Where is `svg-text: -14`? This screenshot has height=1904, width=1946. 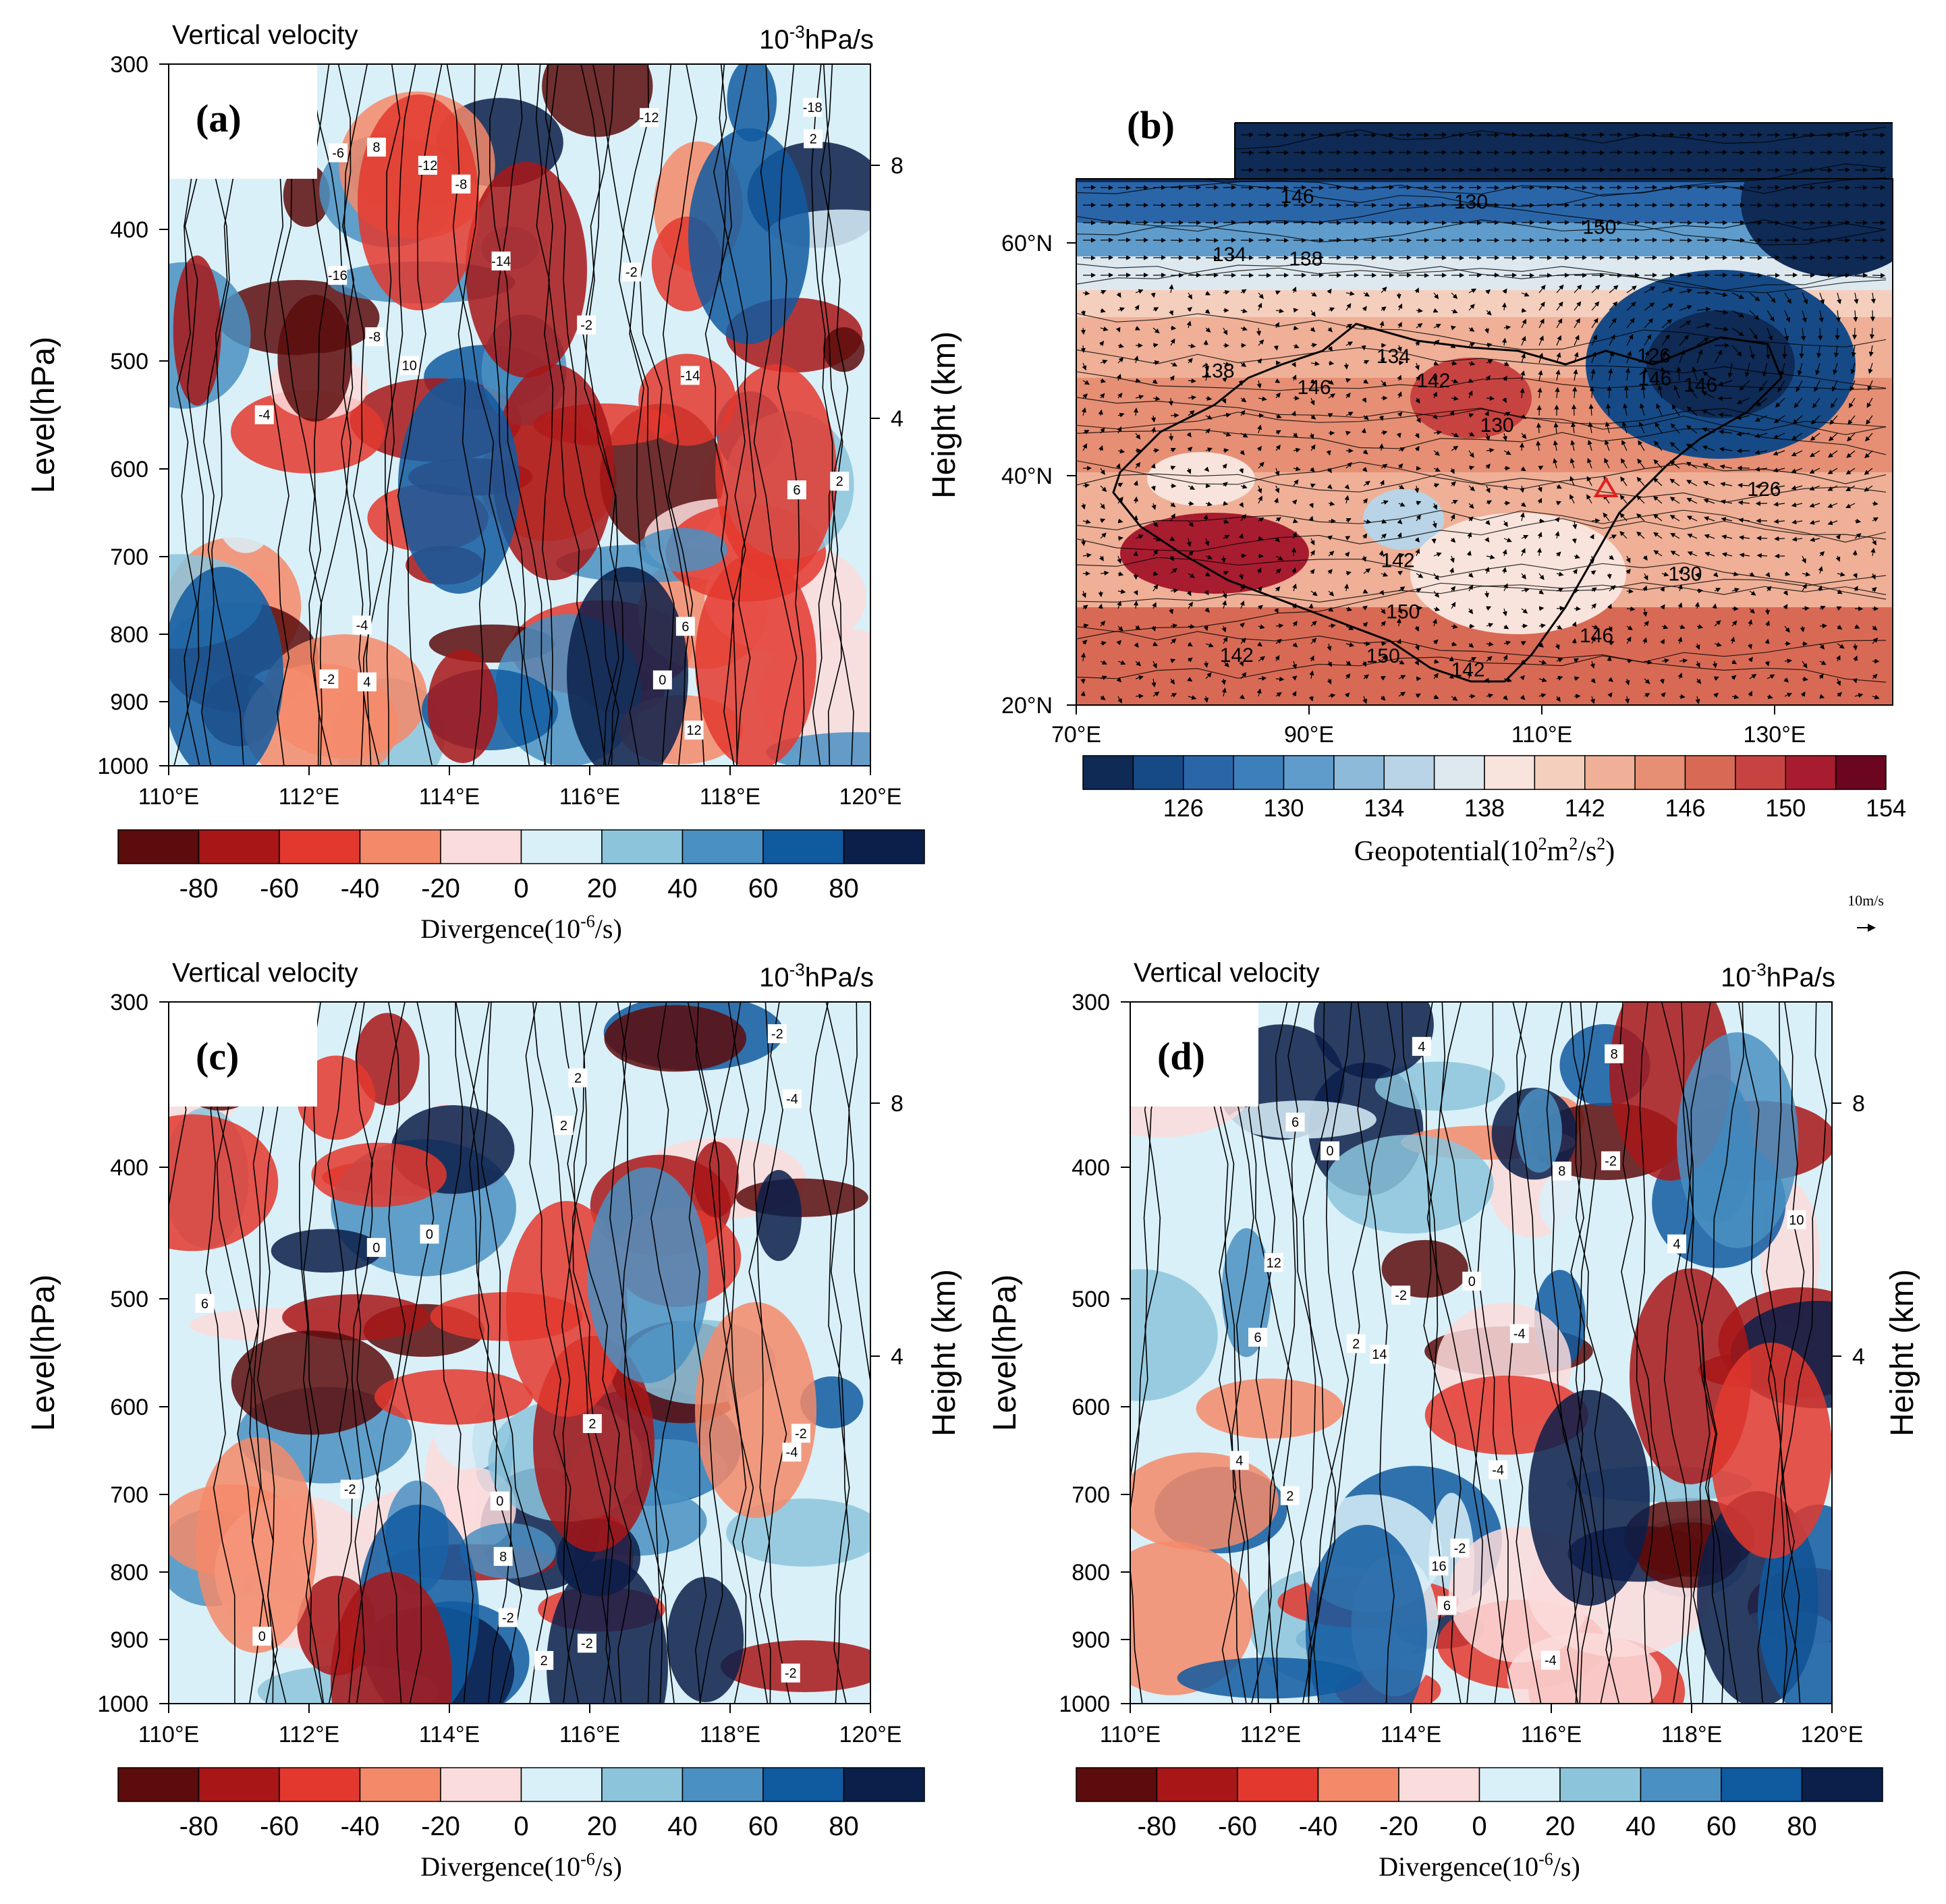 svg-text: -14 is located at coordinates (690, 375).